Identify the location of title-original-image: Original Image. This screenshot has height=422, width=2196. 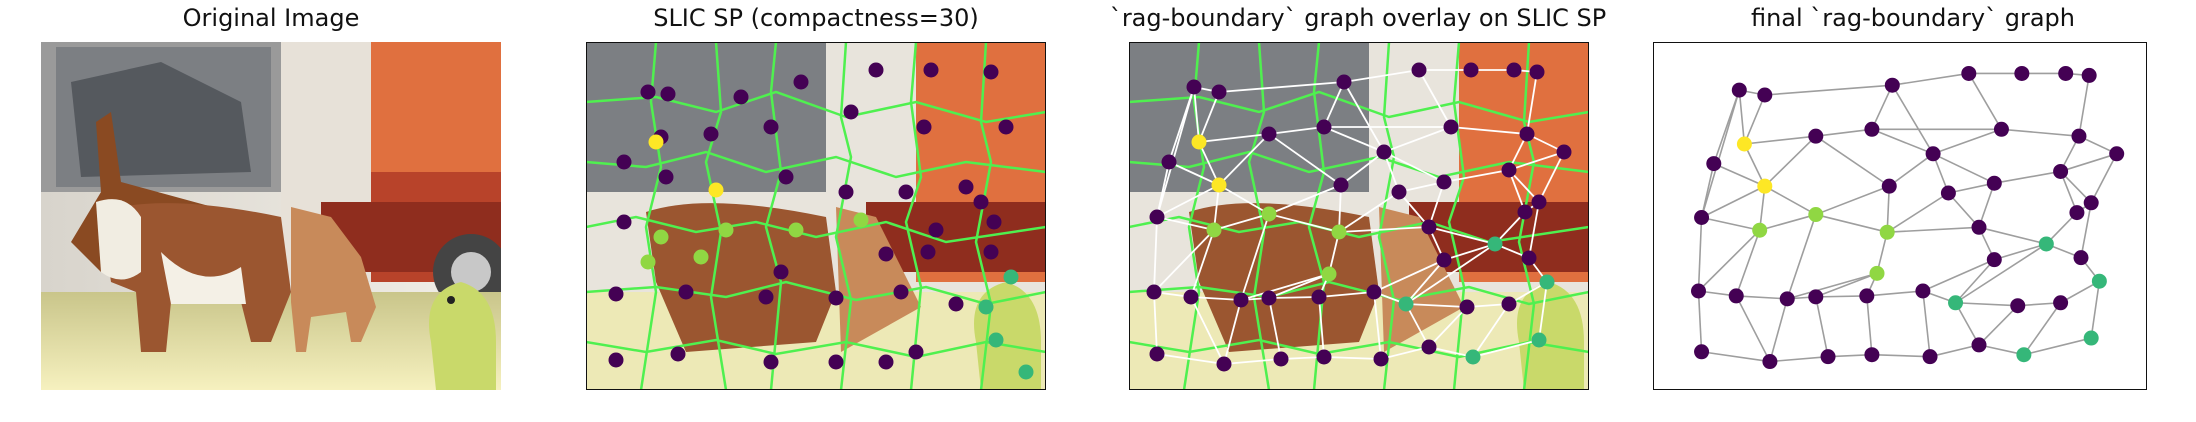
(271, 18).